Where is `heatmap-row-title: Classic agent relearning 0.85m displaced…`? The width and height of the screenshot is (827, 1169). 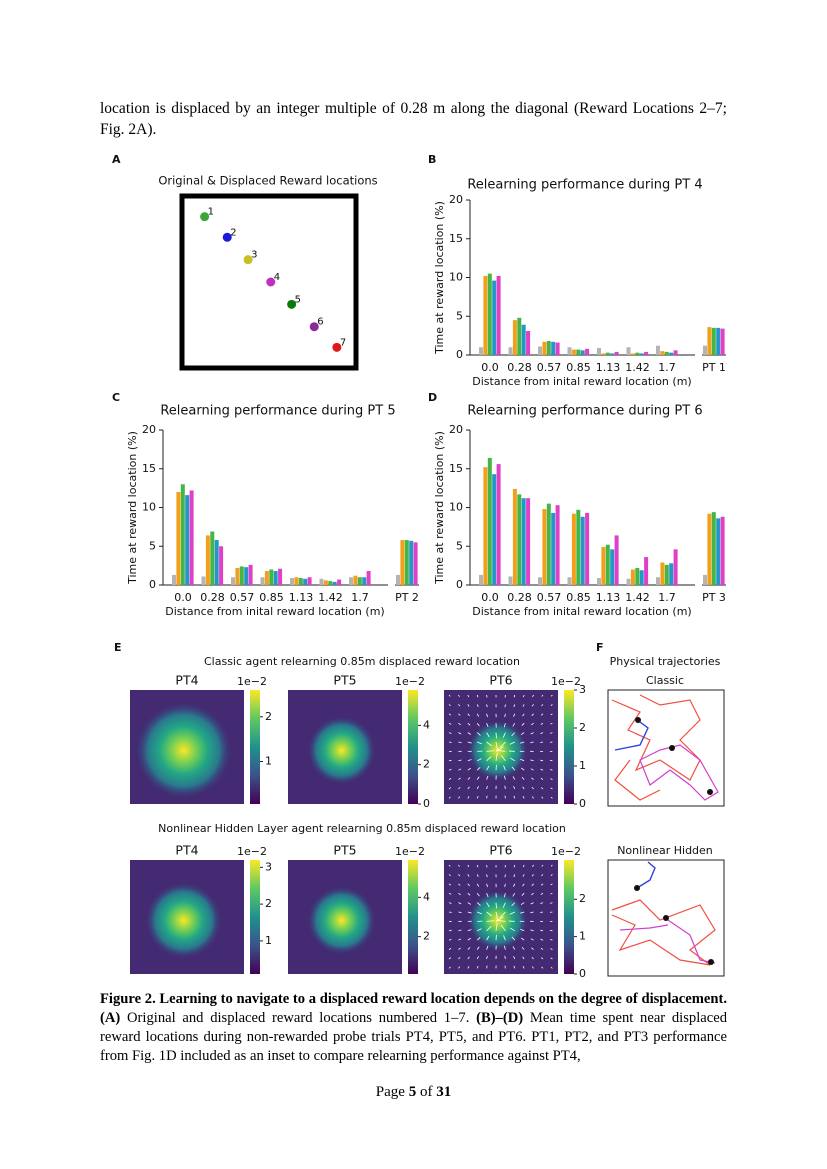
heatmap-row-title: Classic agent relearning 0.85m displaced… is located at coordinates (362, 661).